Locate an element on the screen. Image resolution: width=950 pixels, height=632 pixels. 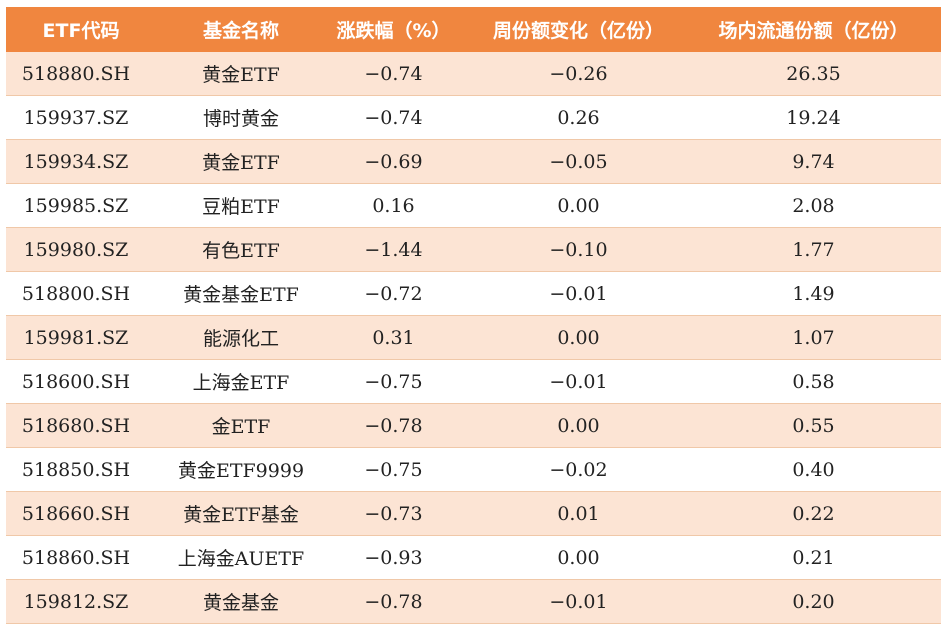
table-row: 518660.SH 黄金ETF基金 −0.73 0.01 0.22 is located at coordinates (473, 514).